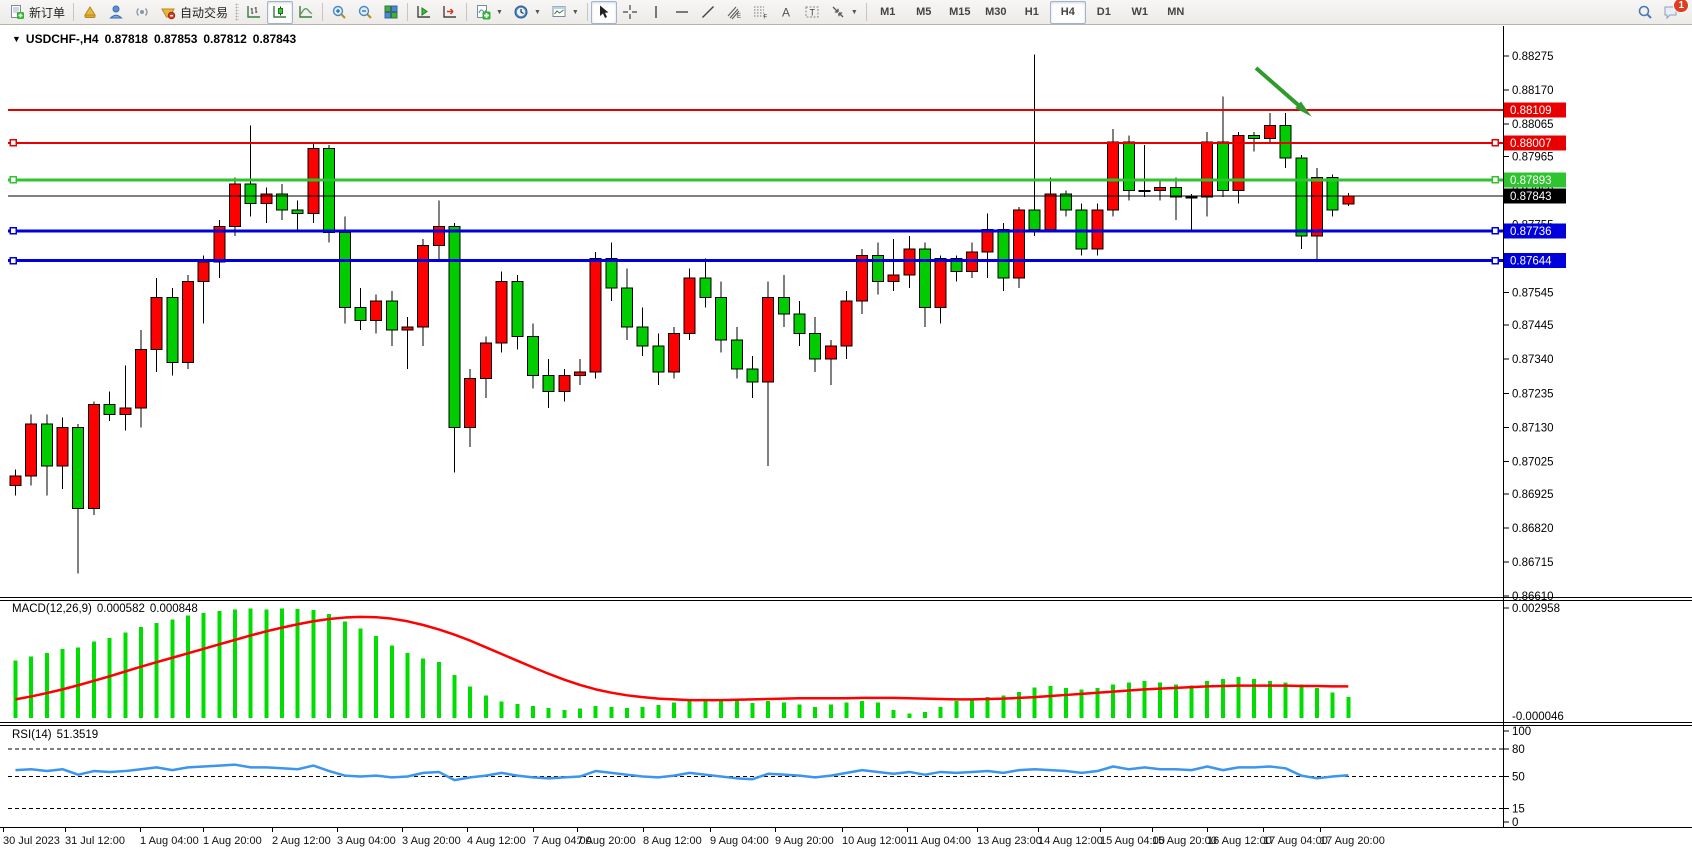 The height and width of the screenshot is (852, 1692). I want to click on main-toolbar: 新订单 自动交易, so click(846, 12).